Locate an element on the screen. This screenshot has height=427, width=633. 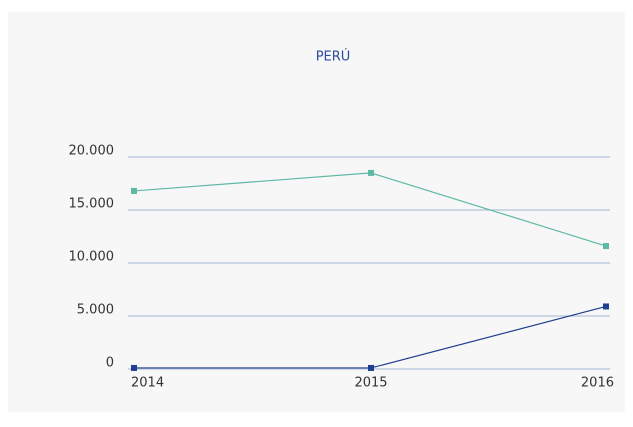
y-tick-label: 10.000 is located at coordinates (92, 257).